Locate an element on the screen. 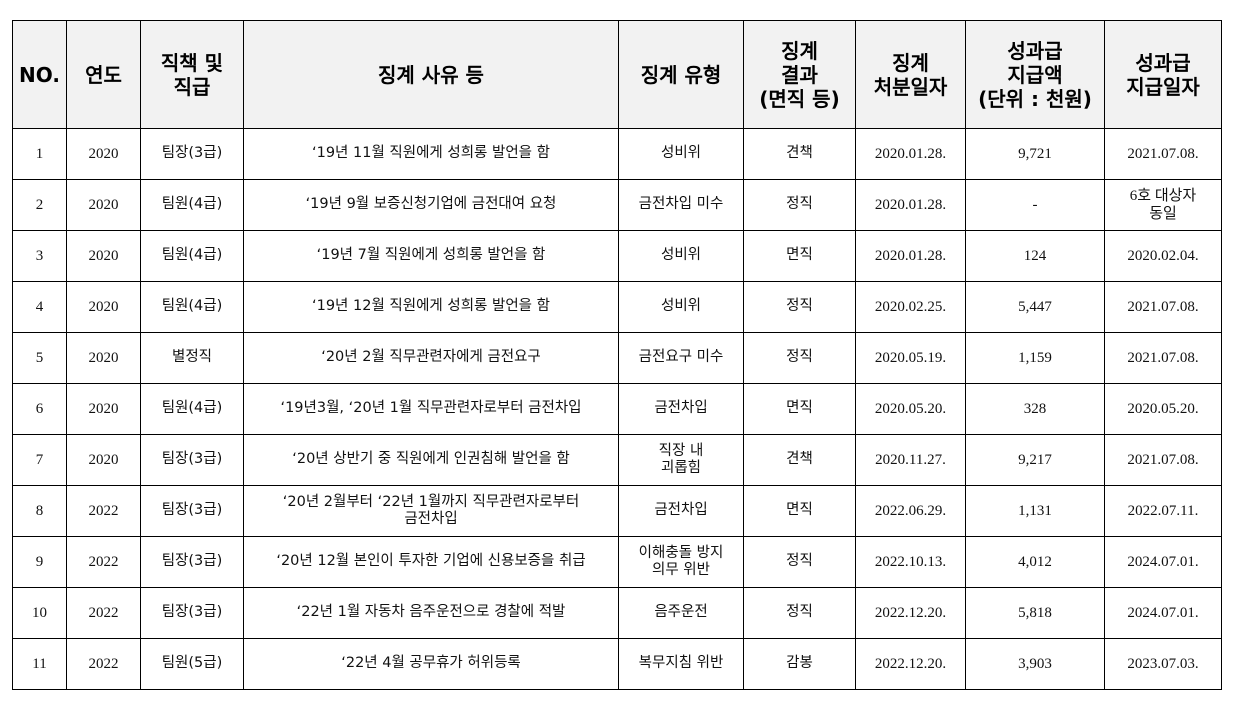  cell-text: 2020.05.20. is located at coordinates (910, 409).